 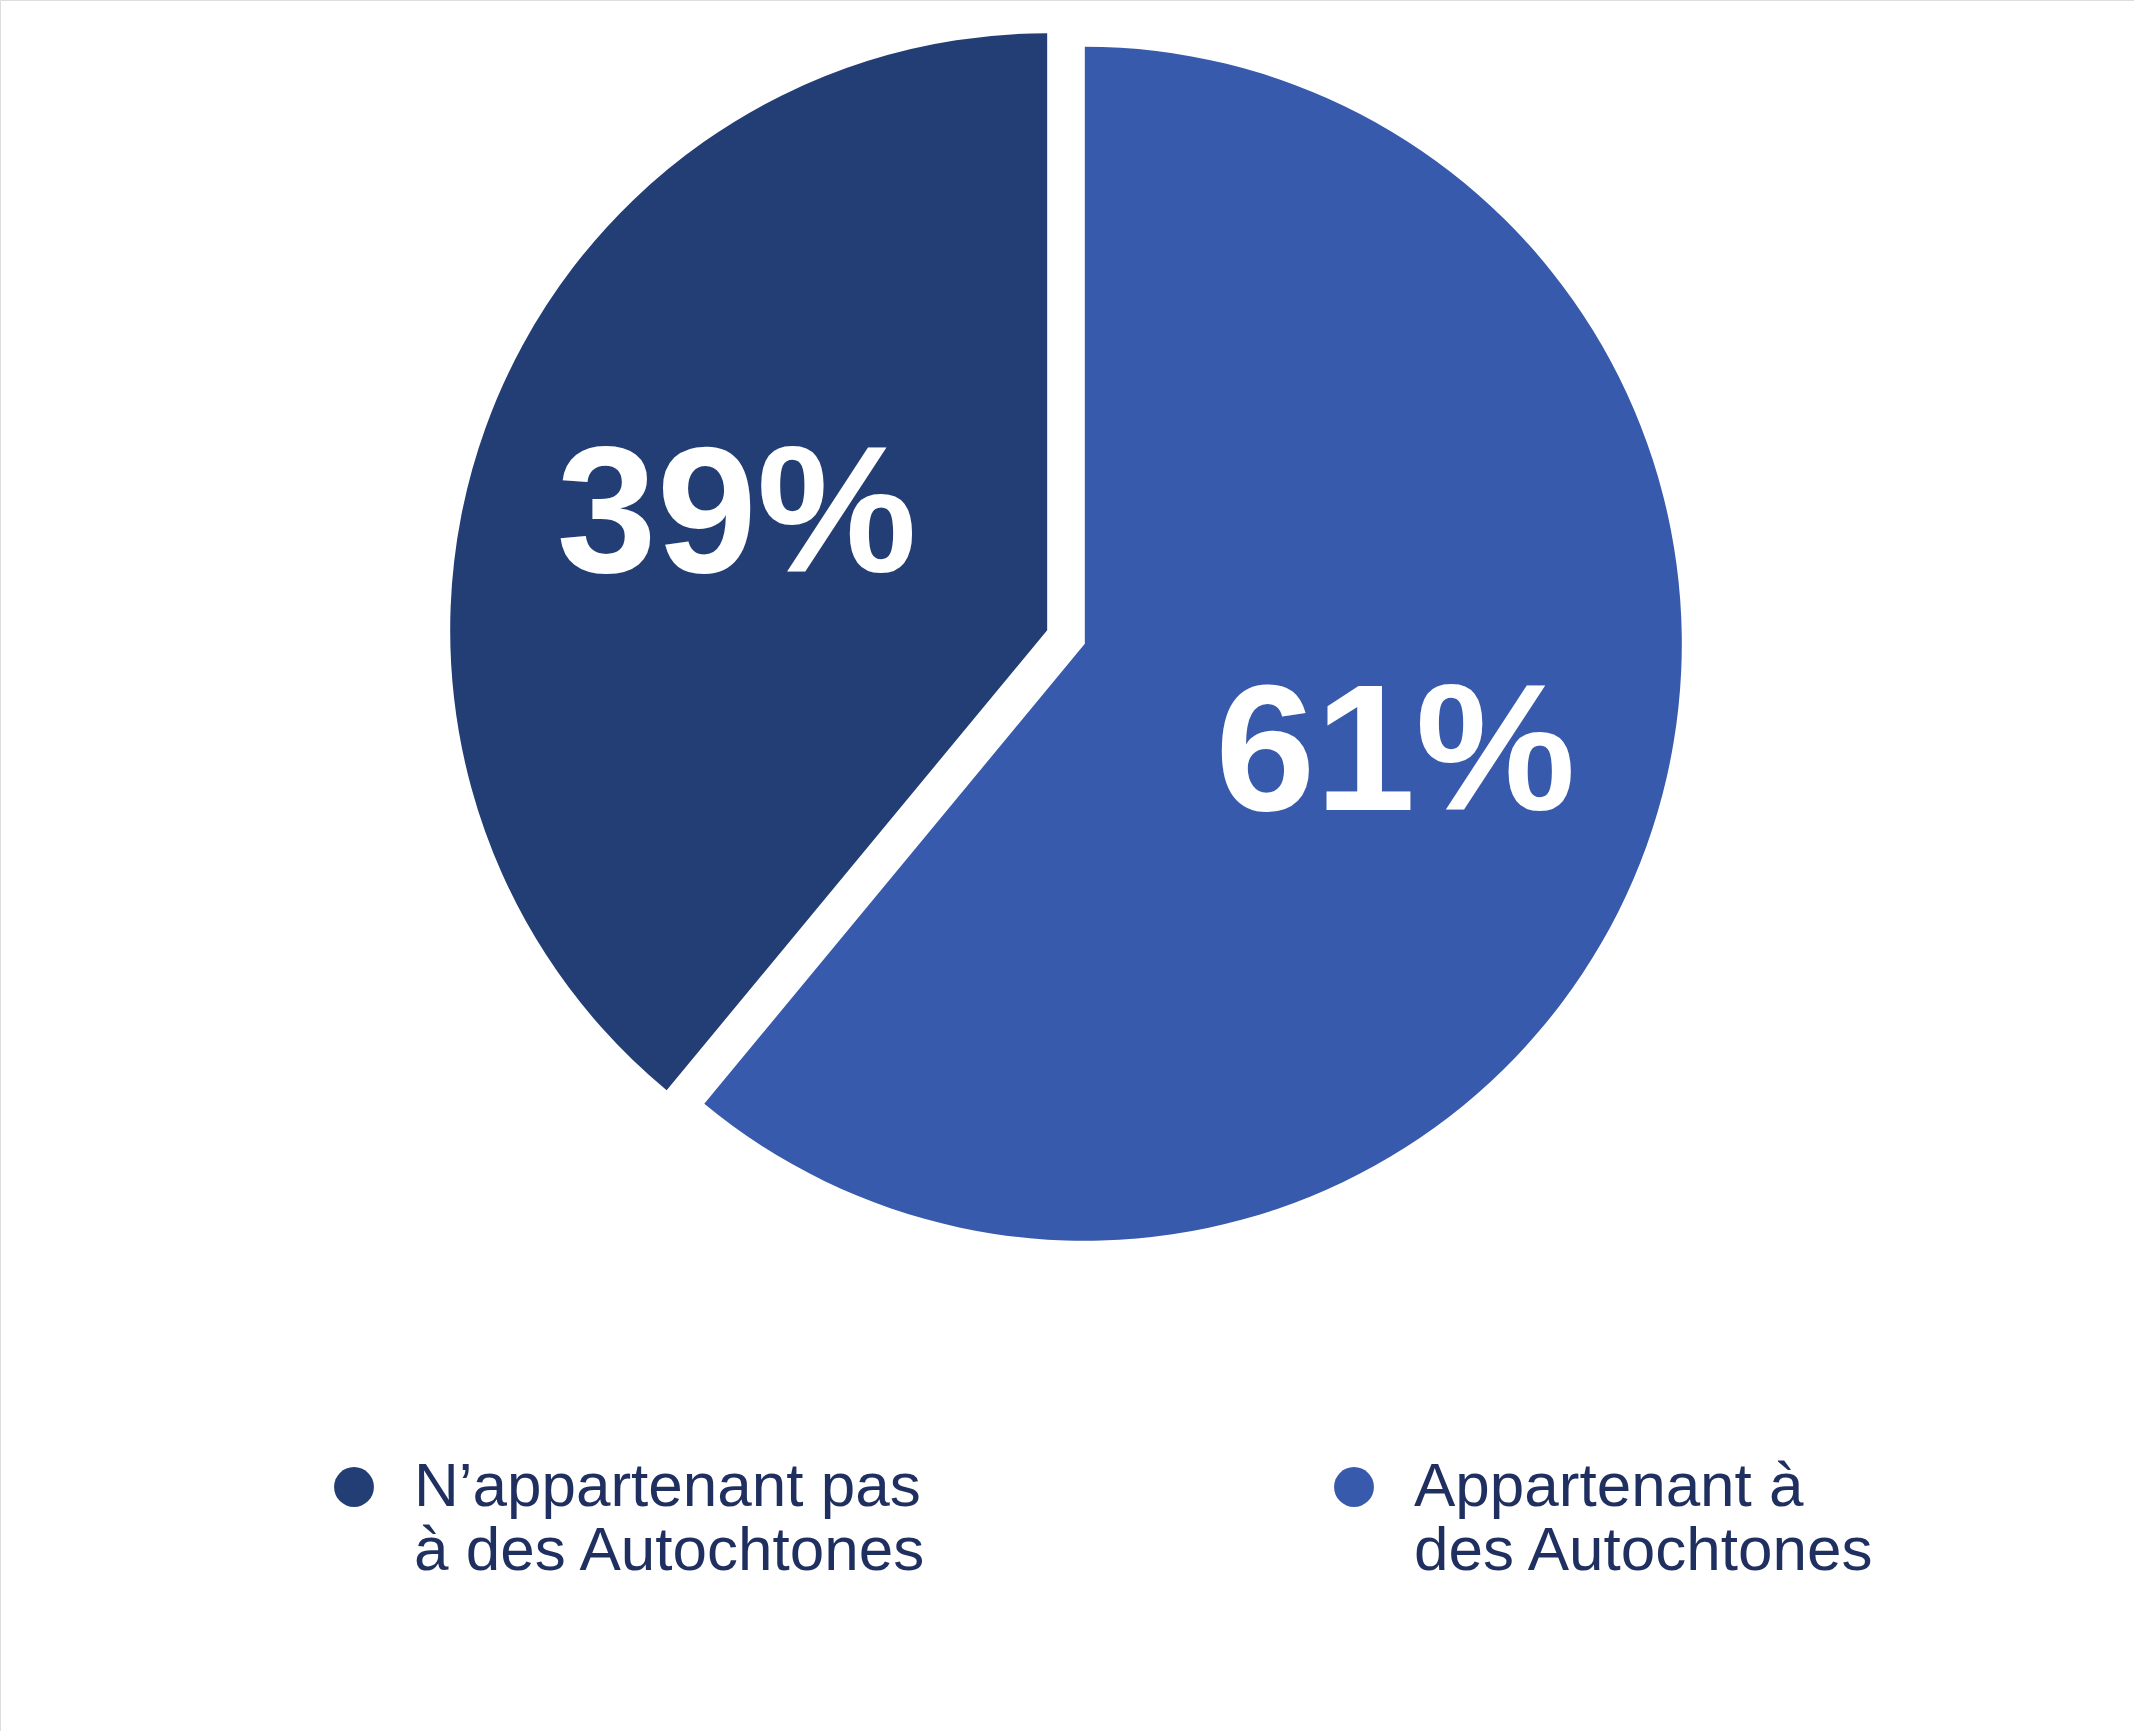 I want to click on data-label: 61%, so click(x=1395, y=747).